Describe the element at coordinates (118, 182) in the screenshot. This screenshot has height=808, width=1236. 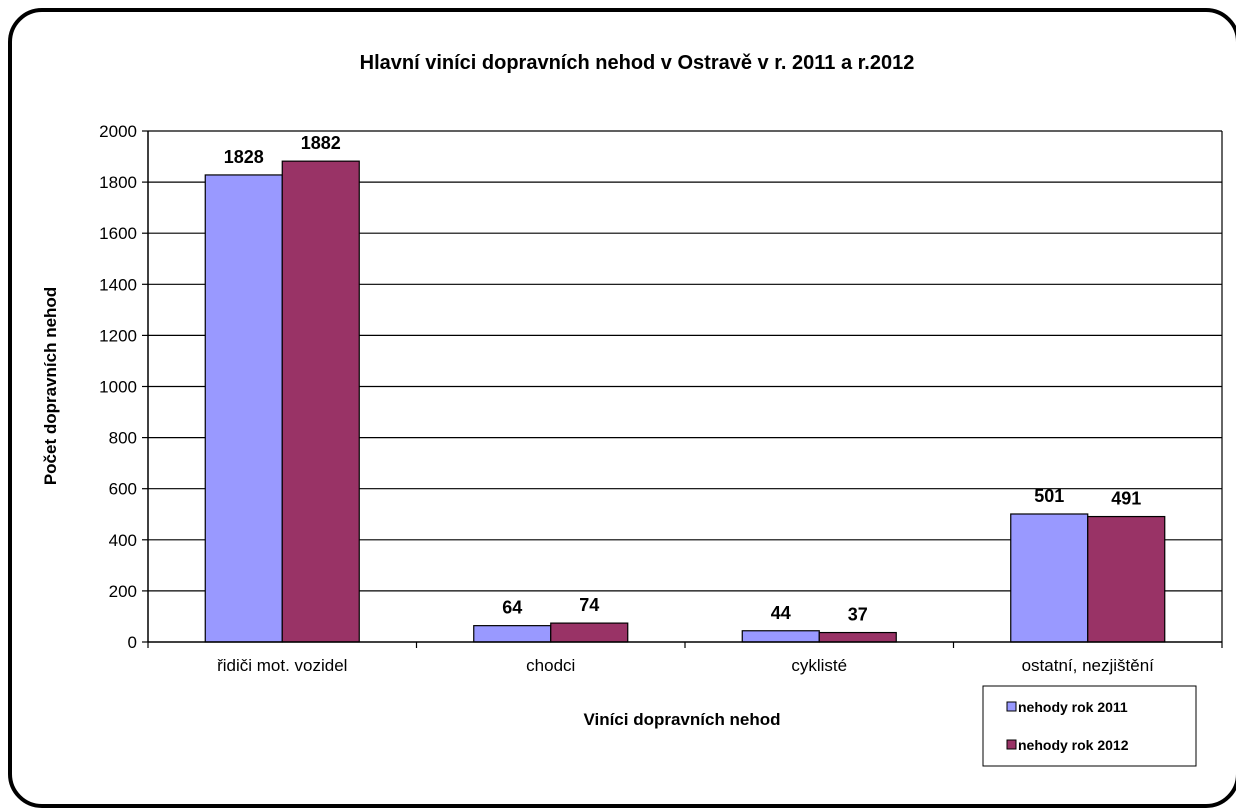
I see `y-tick-label: 1800` at that location.